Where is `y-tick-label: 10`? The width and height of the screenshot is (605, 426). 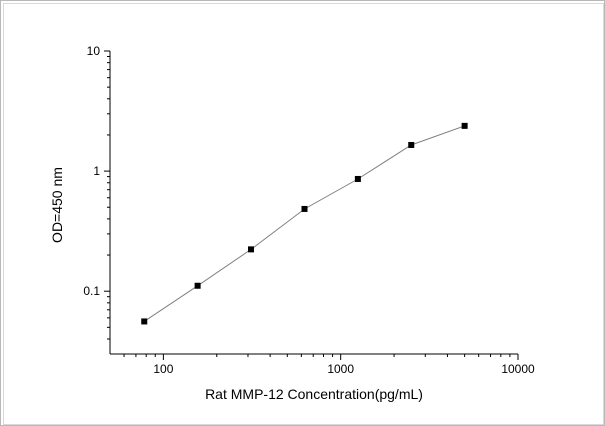 y-tick-label: 10 is located at coordinates (94, 51).